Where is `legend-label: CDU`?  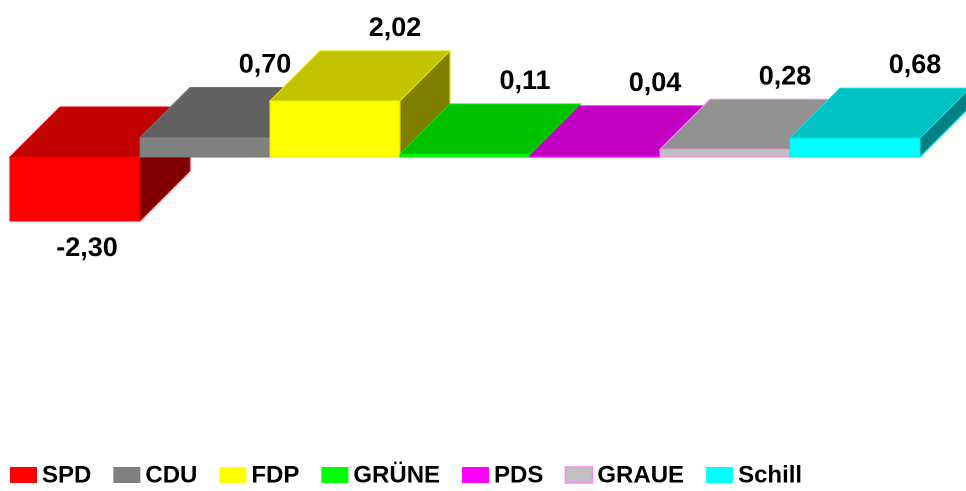 legend-label: CDU is located at coordinates (171, 474).